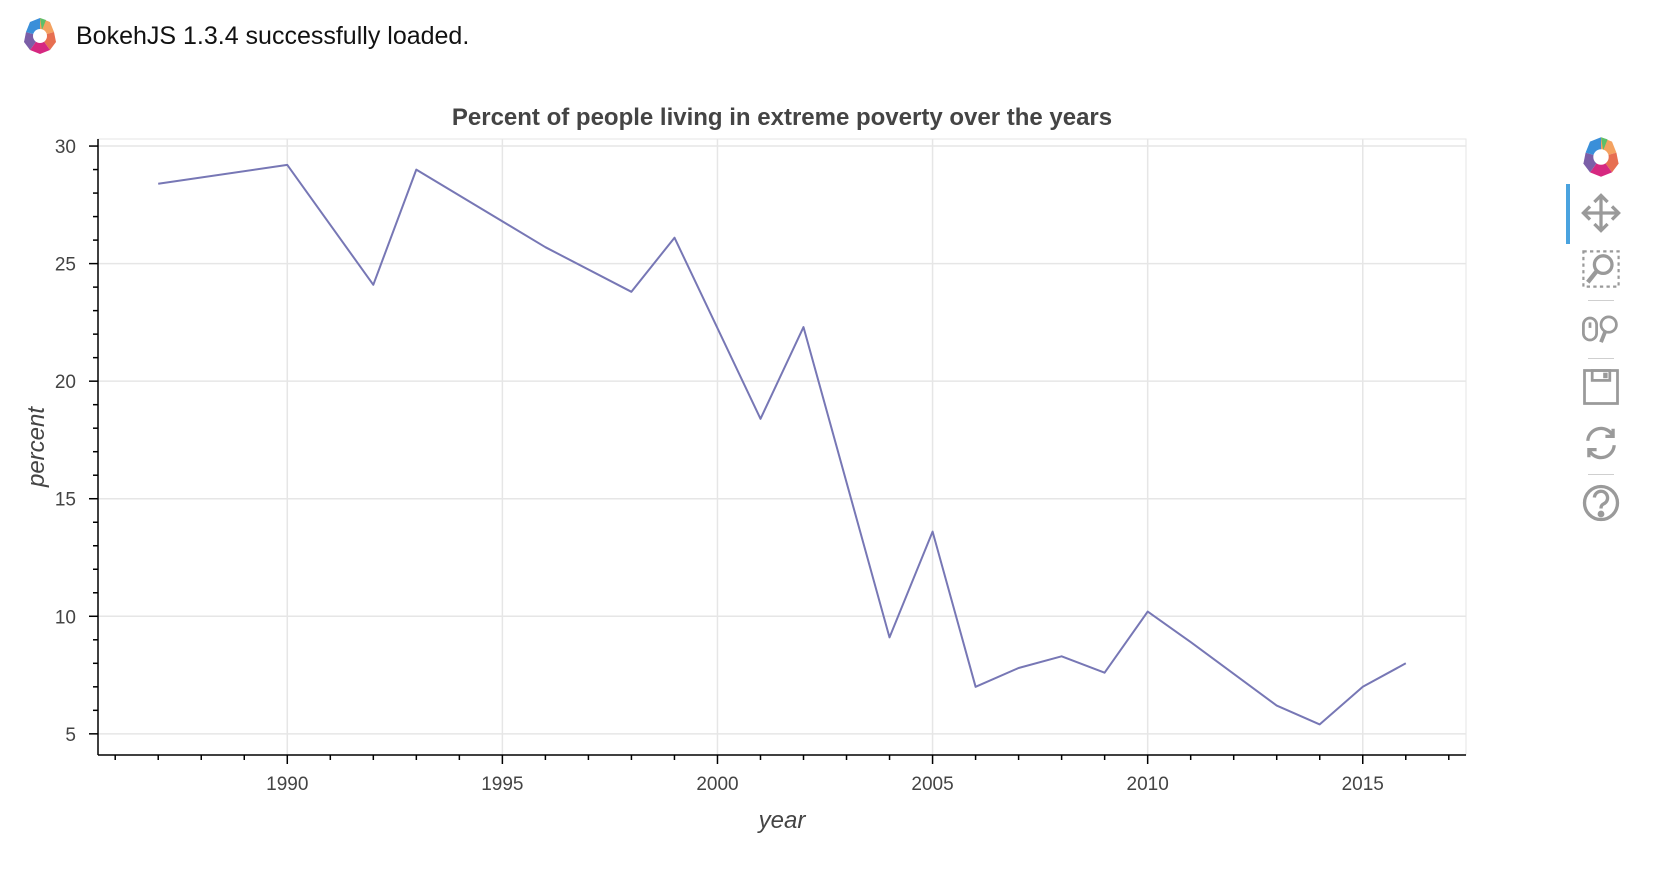 The image size is (1660, 896). I want to click on x-tick-label: 2005, so click(932, 784).